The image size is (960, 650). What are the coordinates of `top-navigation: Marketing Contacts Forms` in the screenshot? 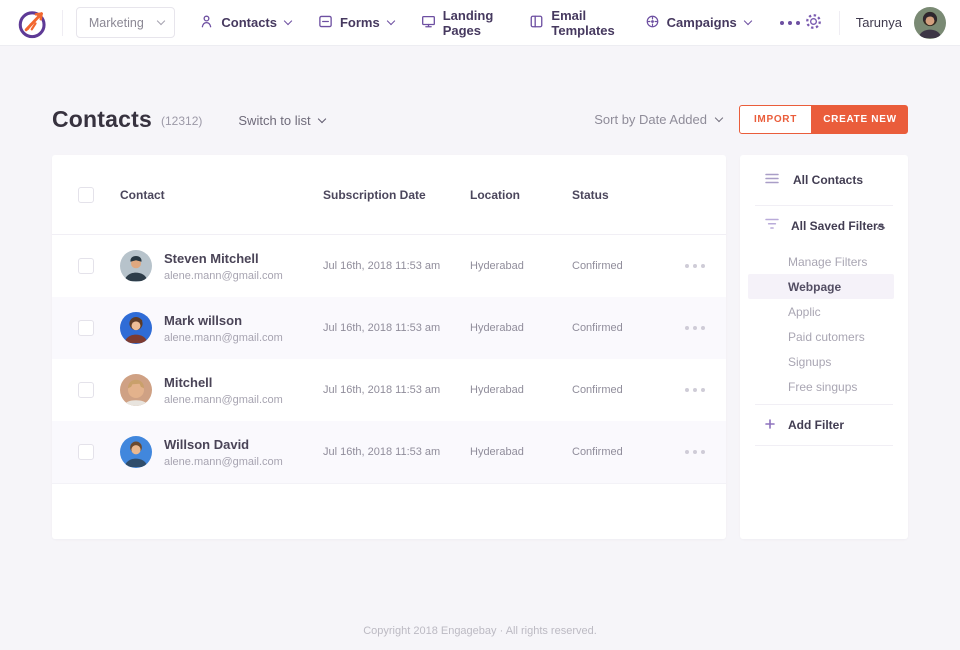 It's located at (480, 23).